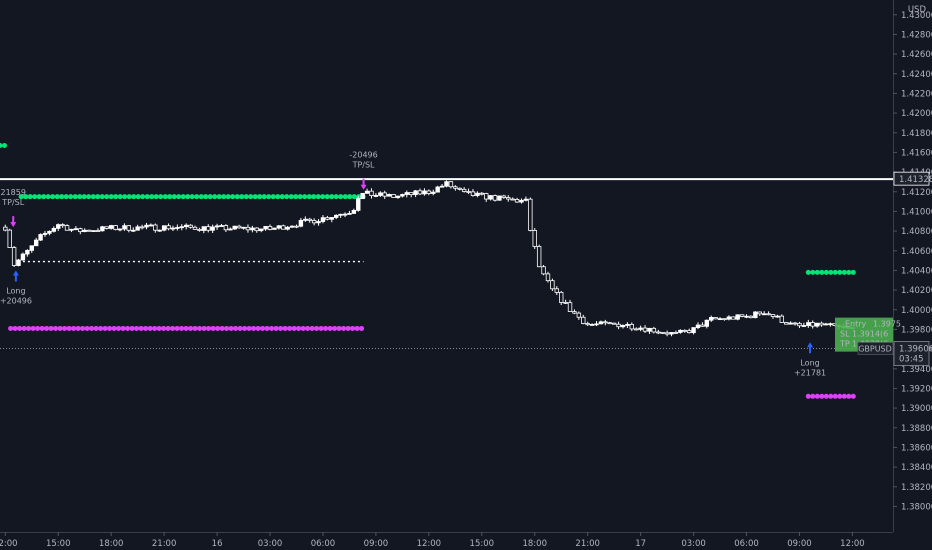  I want to click on sl-dots, so click(186, 328).